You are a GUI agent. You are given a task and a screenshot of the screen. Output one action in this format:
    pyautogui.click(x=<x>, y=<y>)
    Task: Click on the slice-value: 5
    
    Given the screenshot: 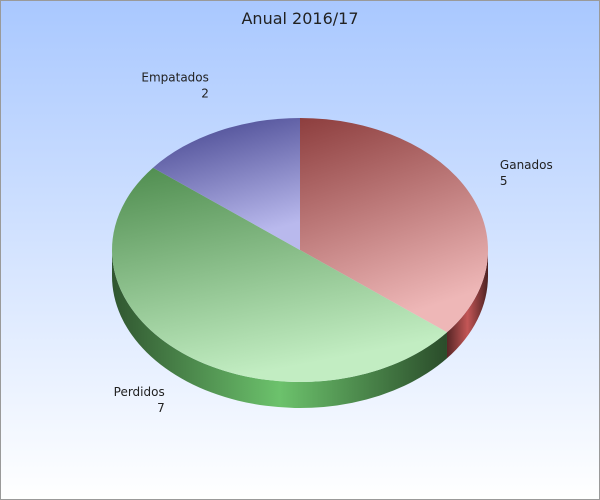 What is the action you would take?
    pyautogui.click(x=504, y=181)
    